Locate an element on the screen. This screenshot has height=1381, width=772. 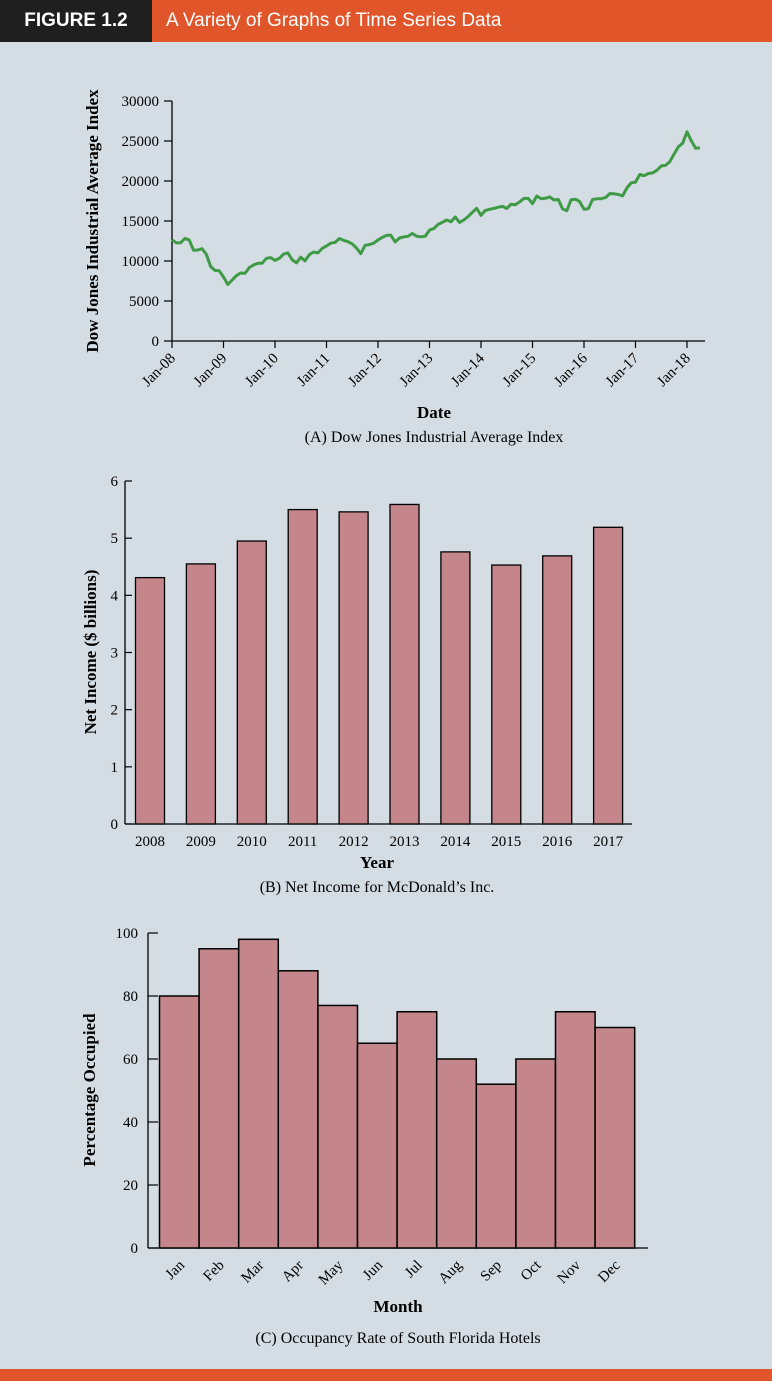
x-tick-label: Oct is located at coordinates (531, 1270).